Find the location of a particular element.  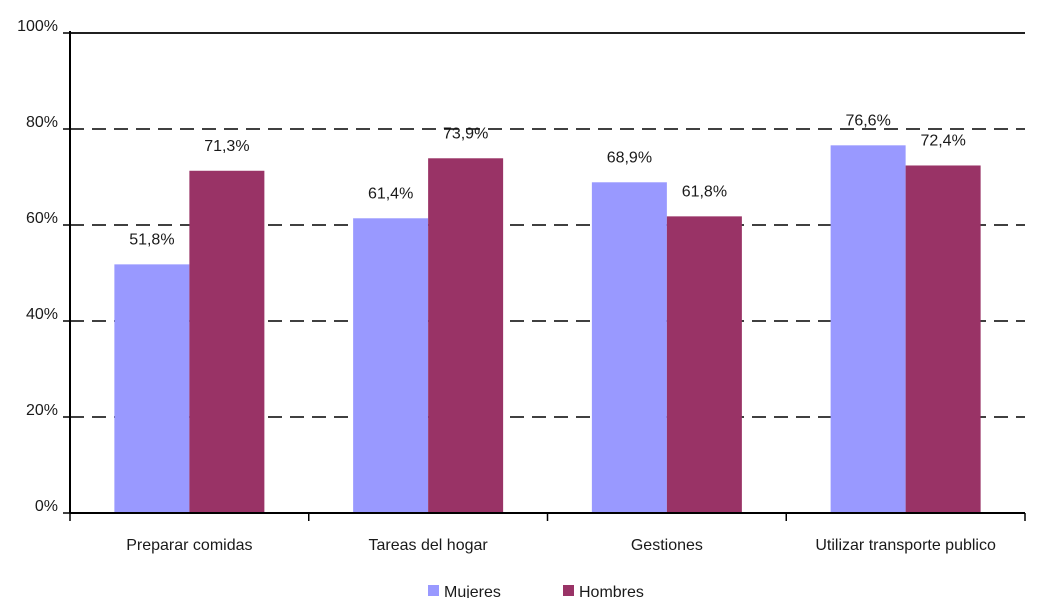

y-tick-label: 80% is located at coordinates (42, 122).